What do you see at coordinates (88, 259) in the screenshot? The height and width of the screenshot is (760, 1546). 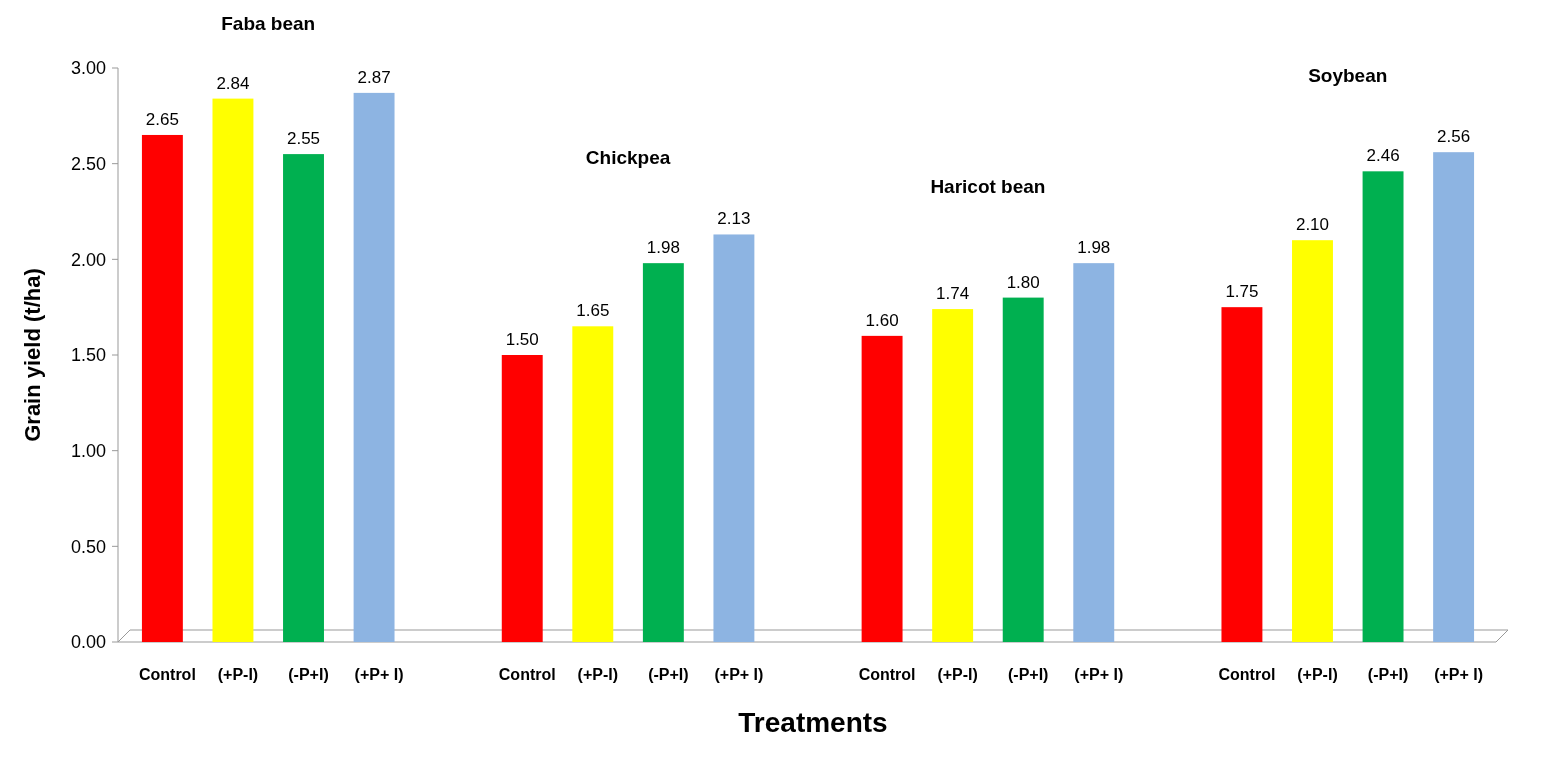 I see `y-tick-label: 2.00` at bounding box center [88, 259].